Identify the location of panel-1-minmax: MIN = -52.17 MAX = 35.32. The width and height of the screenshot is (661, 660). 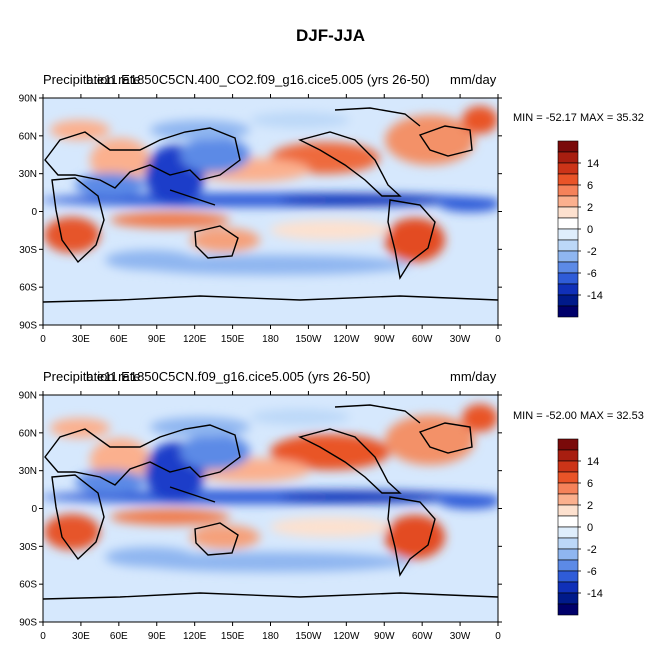
(578, 118).